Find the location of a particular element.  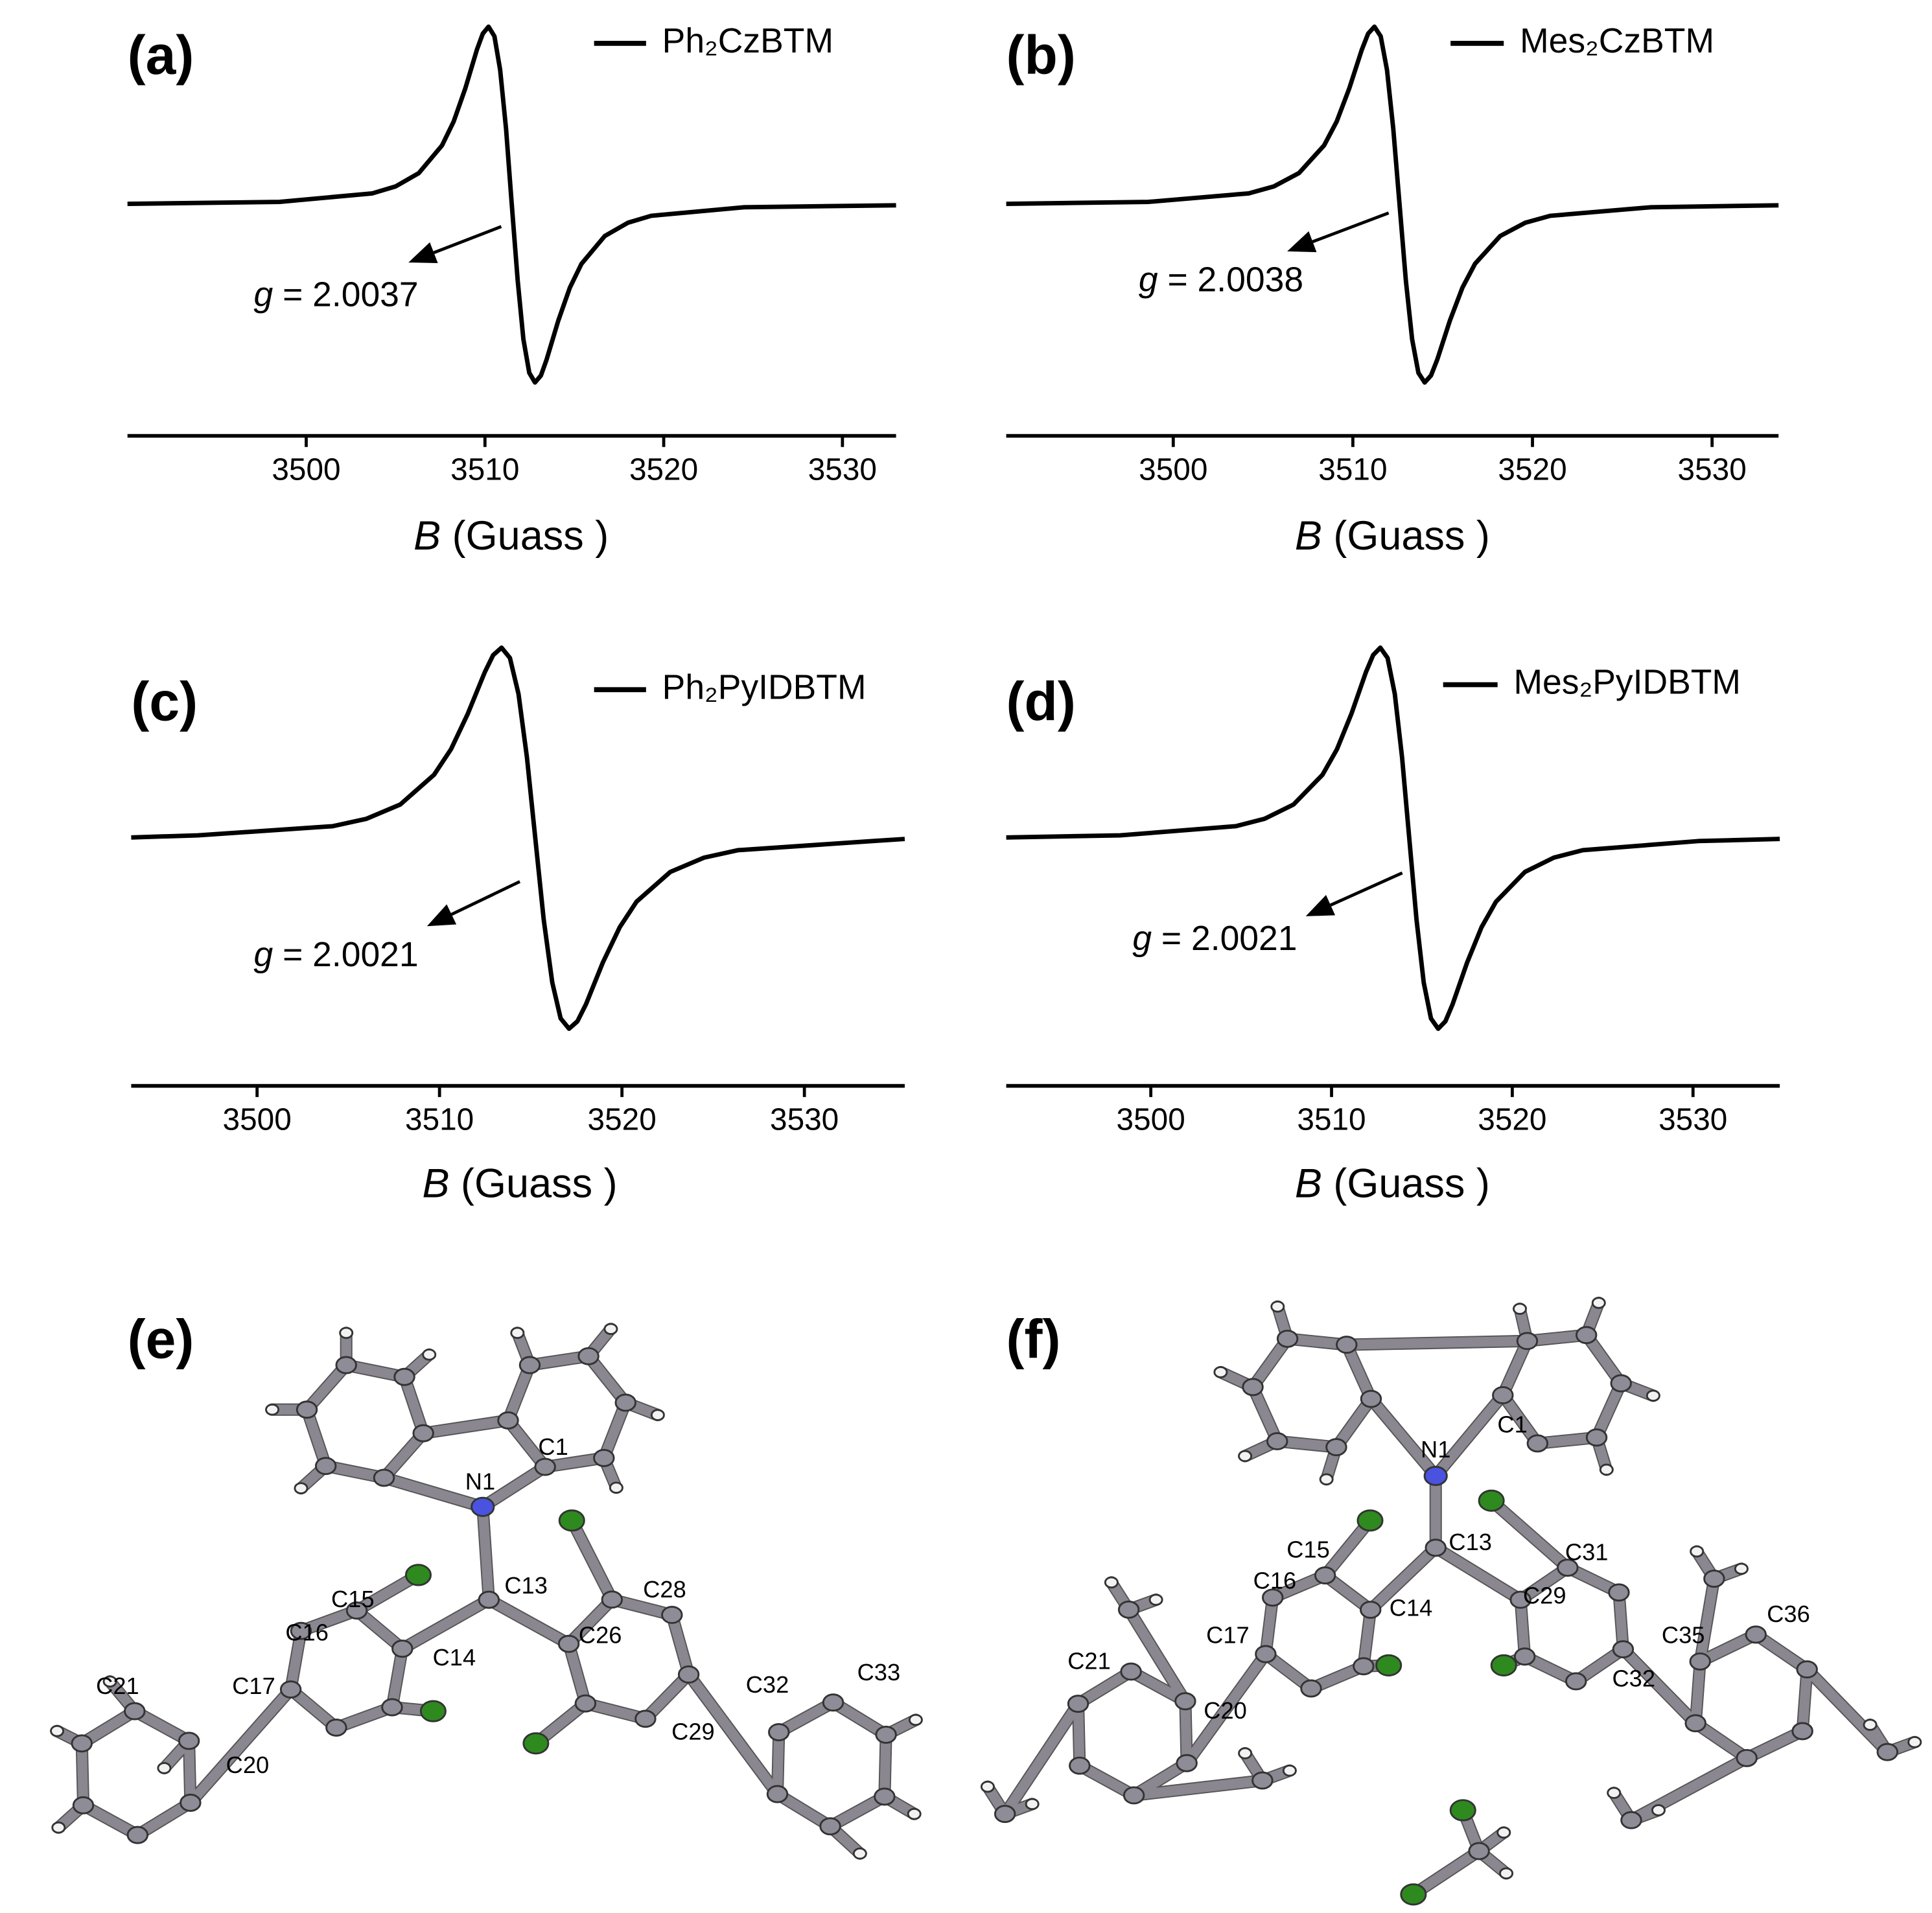

atom-label: C20 is located at coordinates (248, 1765).